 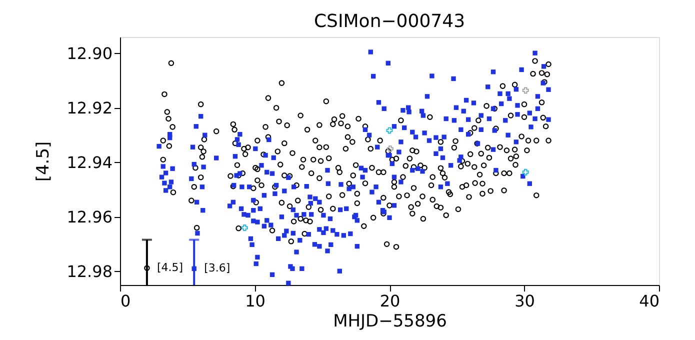 I want to click on x-tick-label: 40, so click(x=649, y=301).